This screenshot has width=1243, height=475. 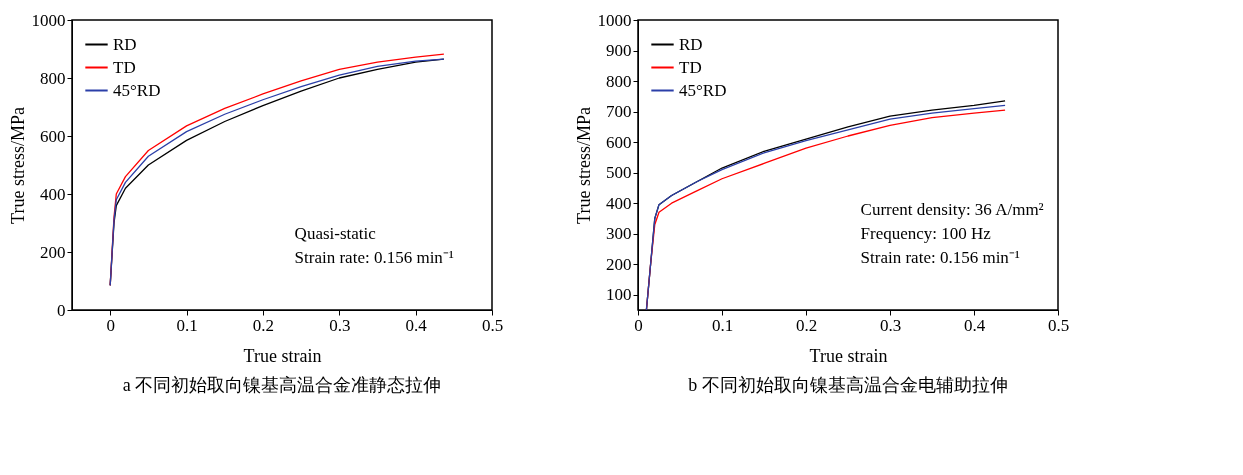 I want to click on y-tick-label: 900, so click(x=619, y=51).